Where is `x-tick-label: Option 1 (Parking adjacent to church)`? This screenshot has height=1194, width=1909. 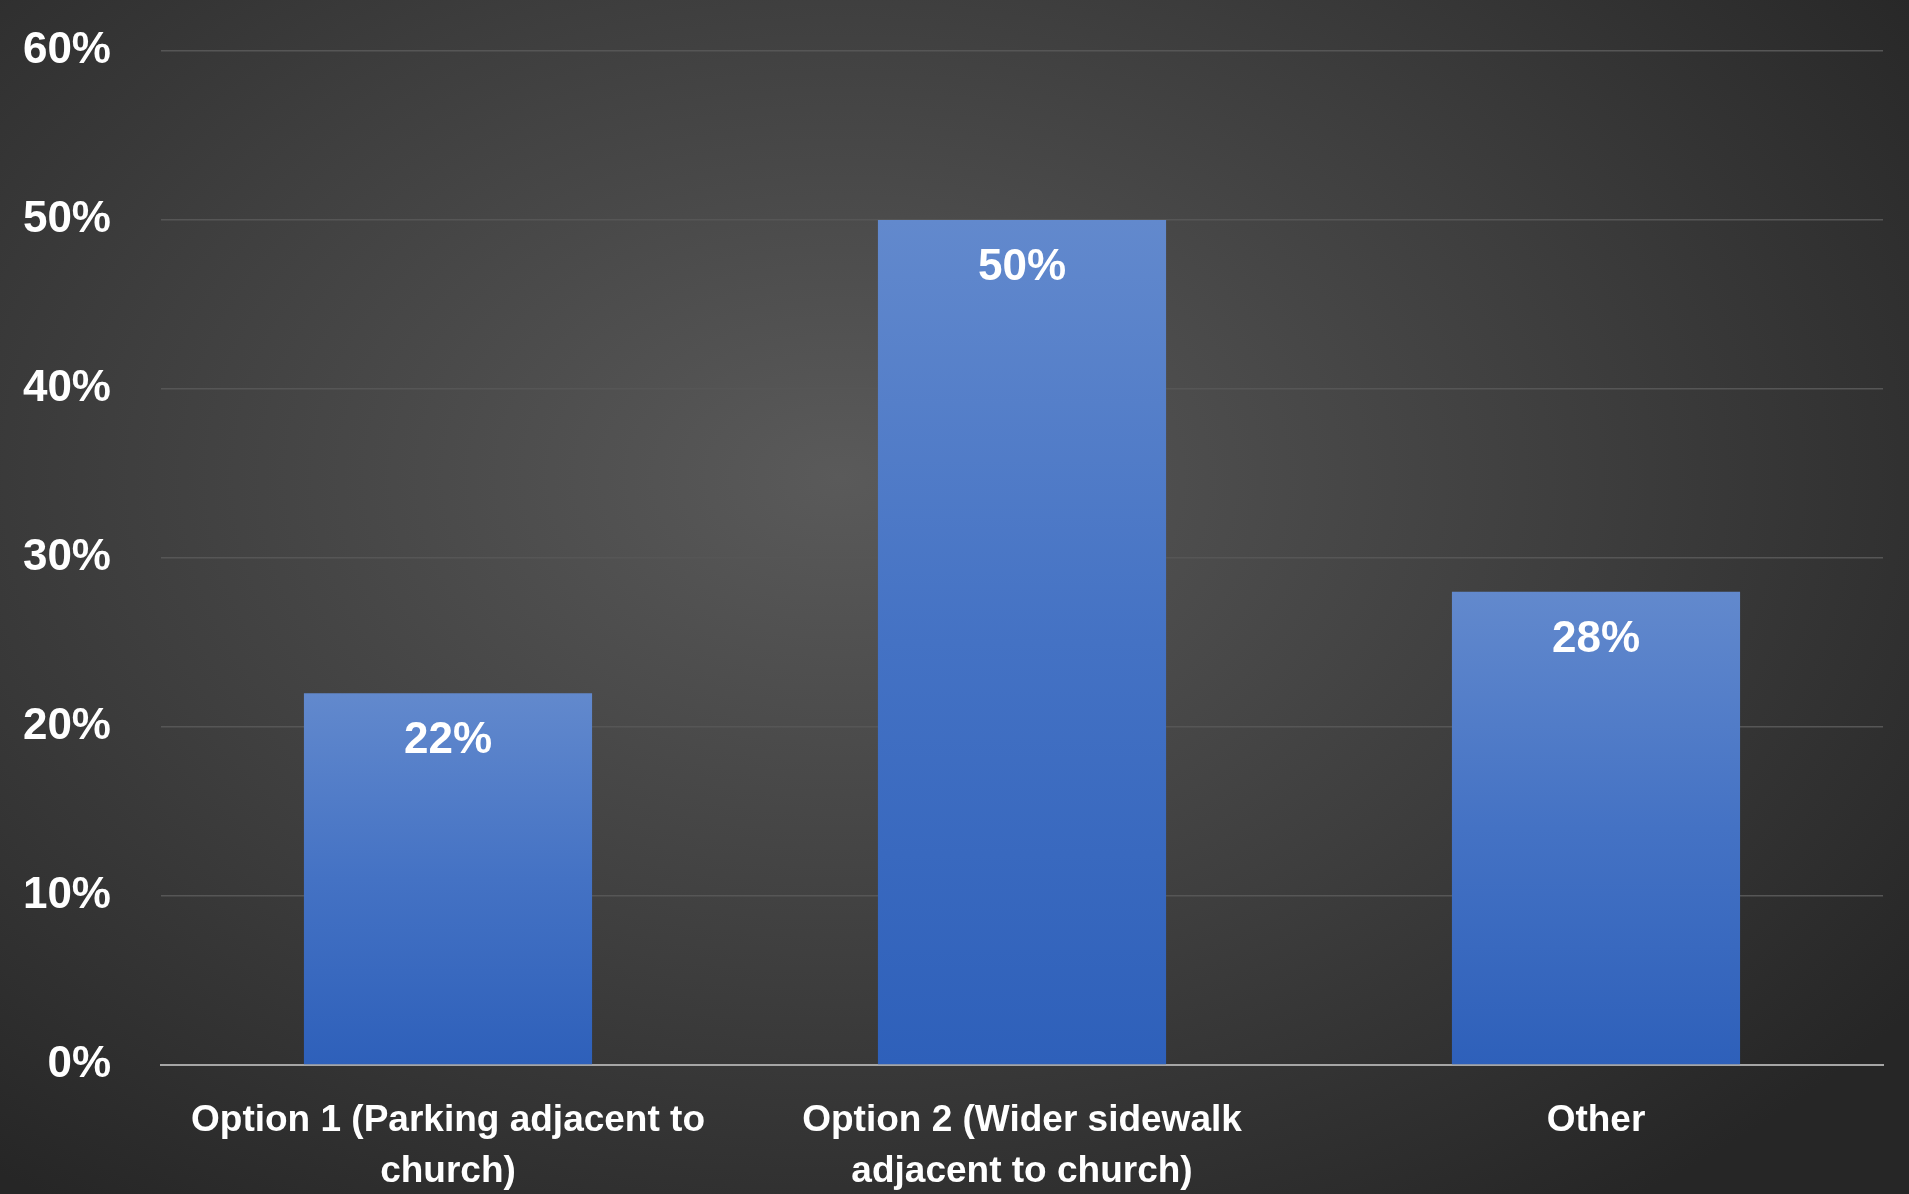 x-tick-label: Option 1 (Parking adjacent to church) is located at coordinates (448, 1143).